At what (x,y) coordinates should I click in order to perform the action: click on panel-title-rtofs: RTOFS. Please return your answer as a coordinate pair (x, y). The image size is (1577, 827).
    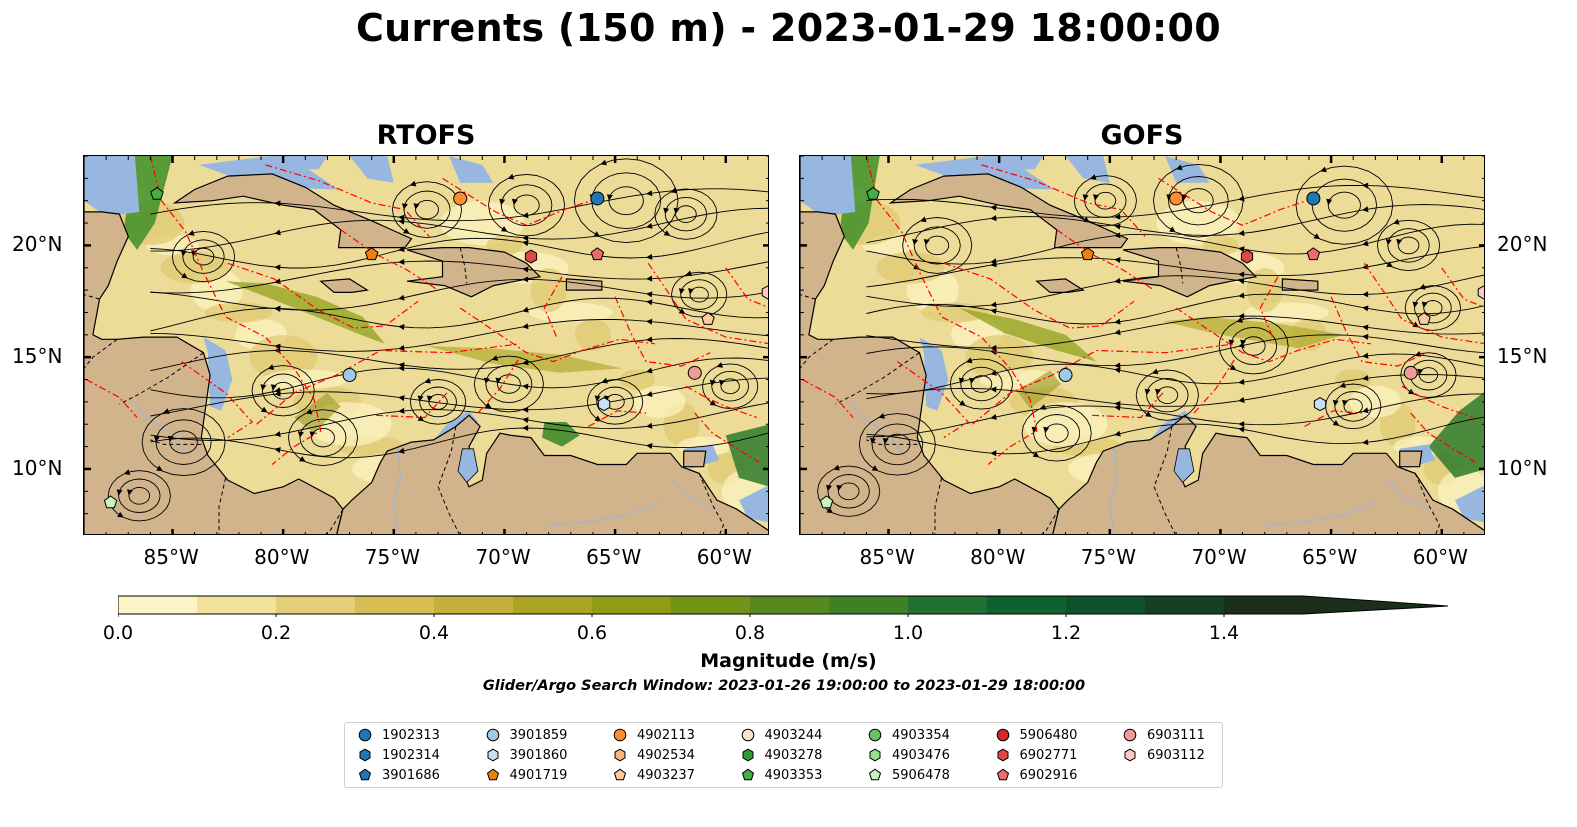
    Looking at the image, I should click on (426, 135).